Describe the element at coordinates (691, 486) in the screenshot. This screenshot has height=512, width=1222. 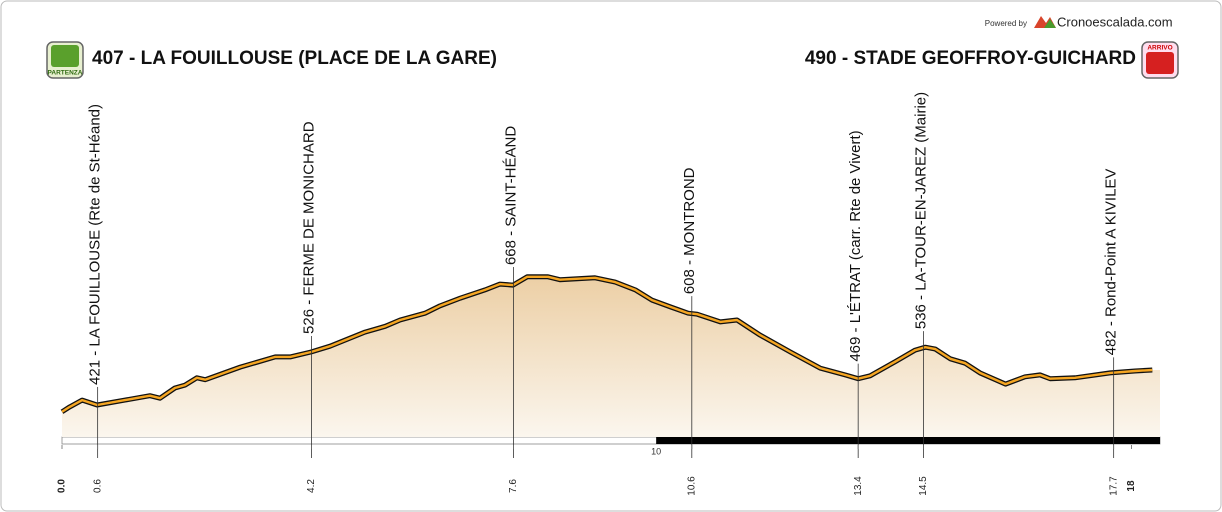
I see `x-tick-label: 10.6` at that location.